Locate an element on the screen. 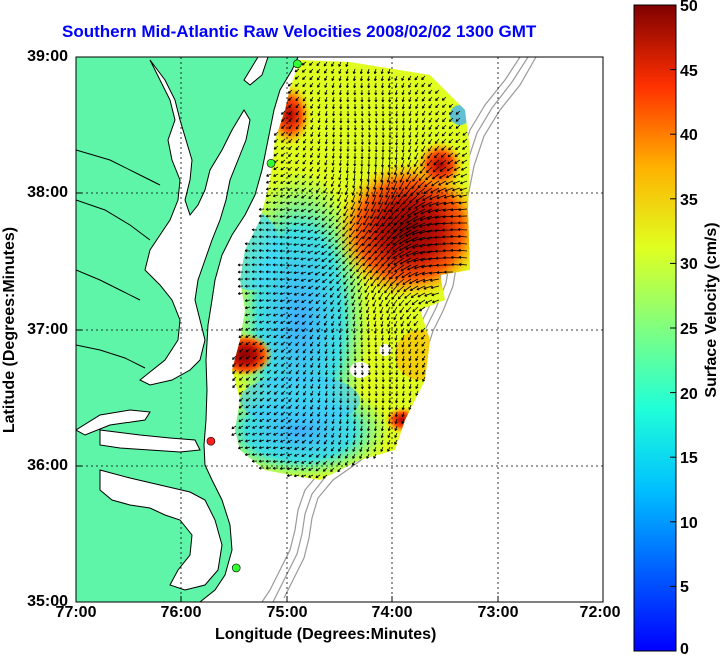  x-tick-label: 77:00 is located at coordinates (76, 612).